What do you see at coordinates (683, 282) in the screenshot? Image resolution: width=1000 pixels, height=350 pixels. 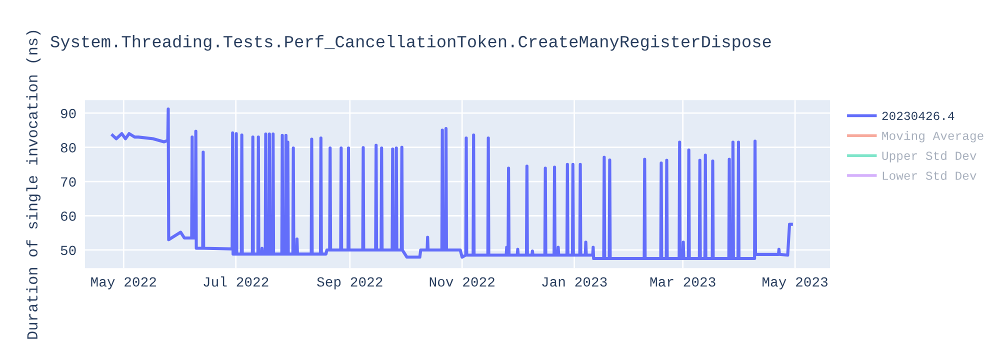 I see `x-tick-label: Mar 2023` at bounding box center [683, 282].